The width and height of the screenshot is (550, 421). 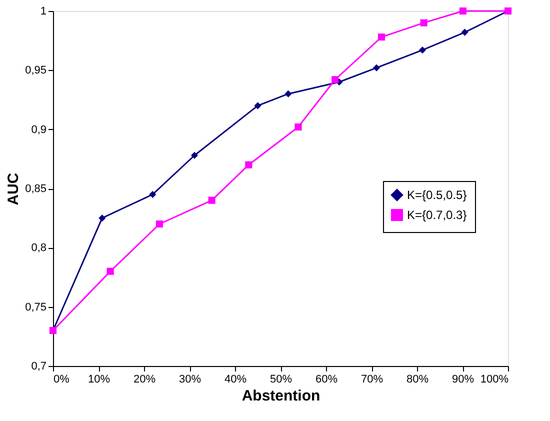 I want to click on y-tick-label: 0,9, so click(x=38, y=130).